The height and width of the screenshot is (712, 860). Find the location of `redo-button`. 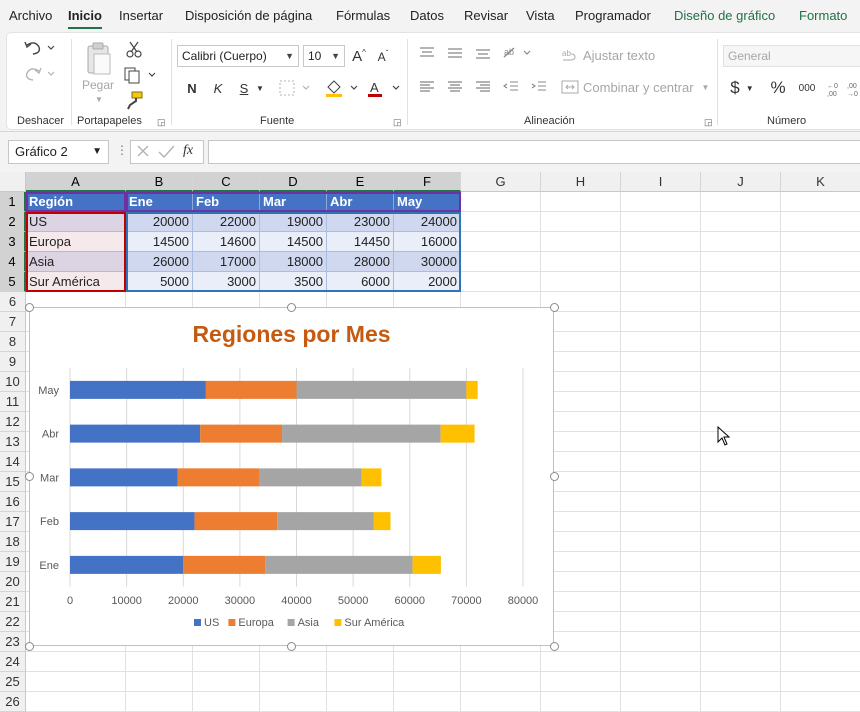

redo-button is located at coordinates (39, 74).